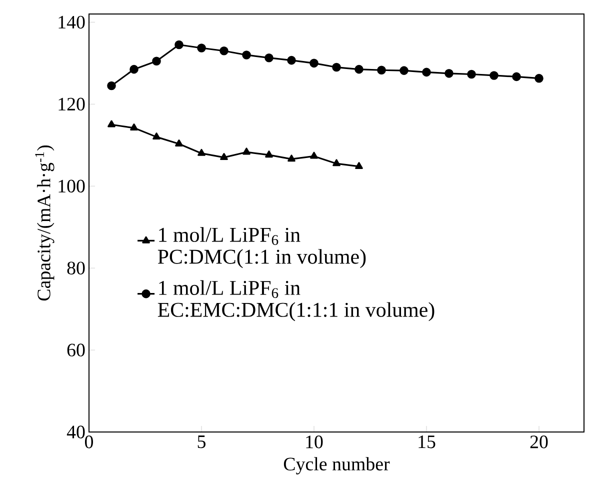 Image resolution: width=592 pixels, height=495 pixels. What do you see at coordinates (427, 442) in the screenshot?
I see `x-tick-label: 15` at bounding box center [427, 442].